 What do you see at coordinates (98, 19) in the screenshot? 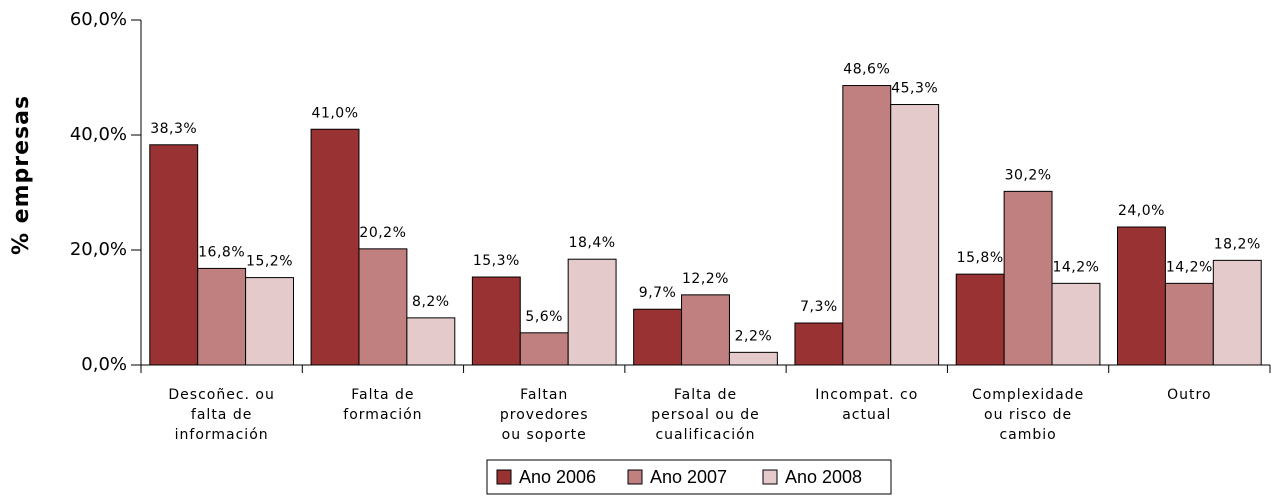
I see `y-tick-label: 60,0%` at bounding box center [98, 19].